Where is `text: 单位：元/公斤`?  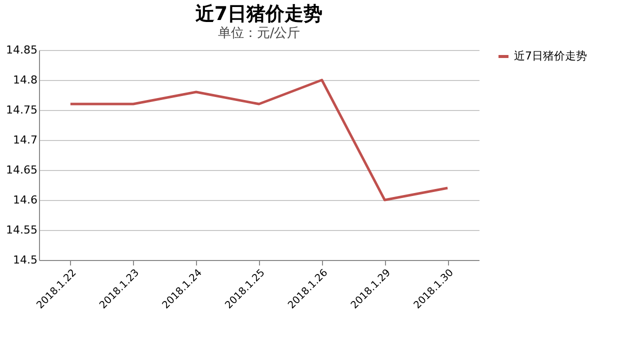
text: 单位：元/公斤 is located at coordinates (259, 33).